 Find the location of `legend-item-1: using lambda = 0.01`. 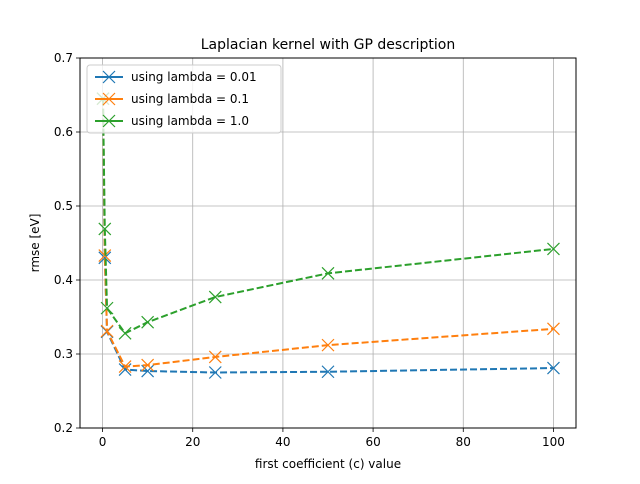

legend-item-1: using lambda = 0.01 is located at coordinates (176, 77).